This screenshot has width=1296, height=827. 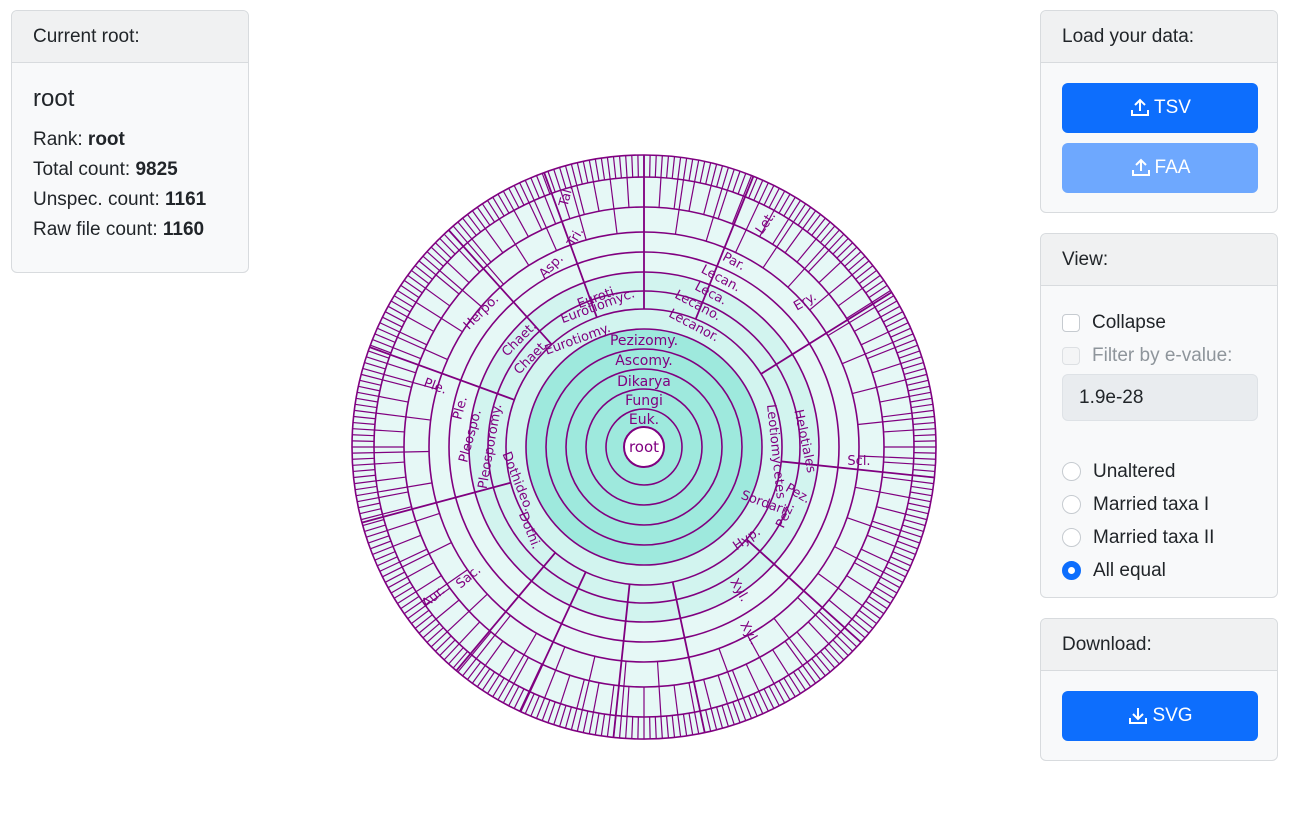 What do you see at coordinates (1071, 355) in the screenshot?
I see `filter-evalue-checkbox` at bounding box center [1071, 355].